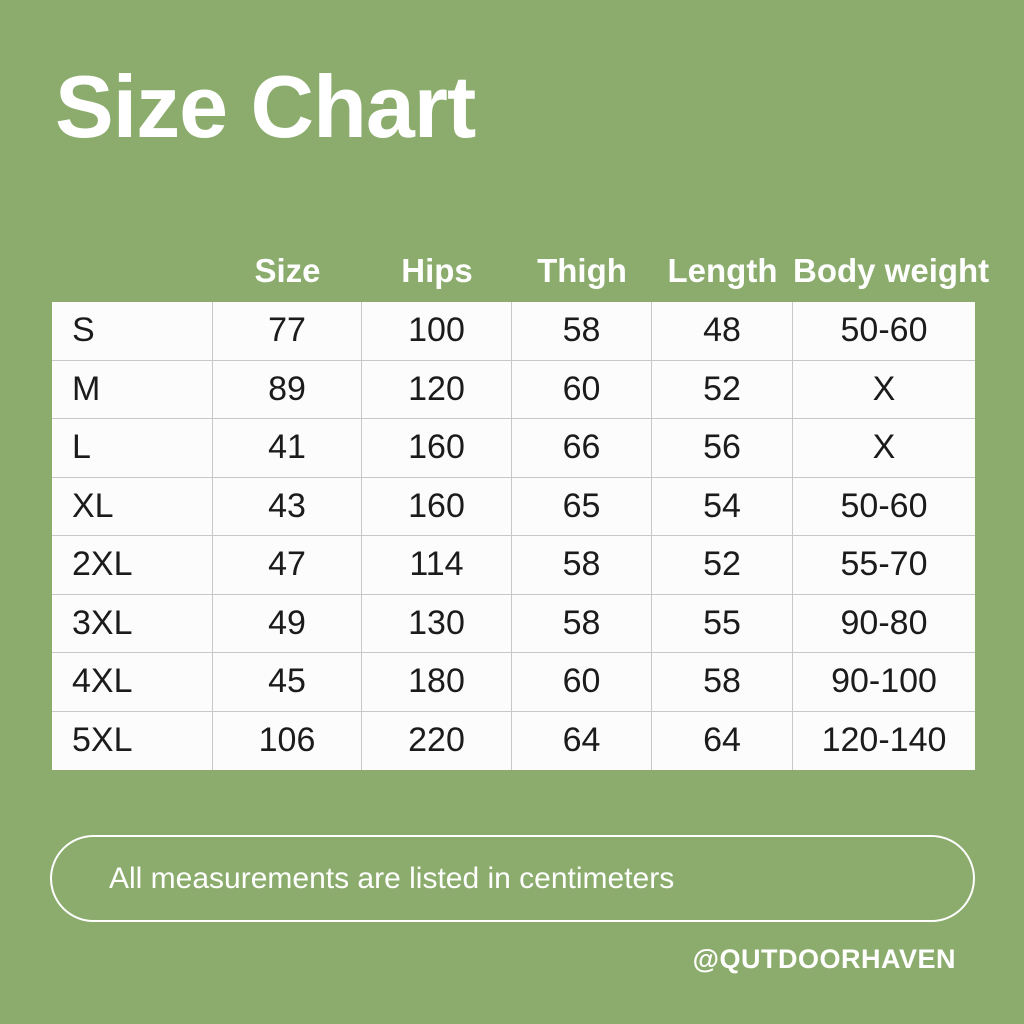 The height and width of the screenshot is (1024, 1024). I want to click on table-cell: 56, so click(722, 448).